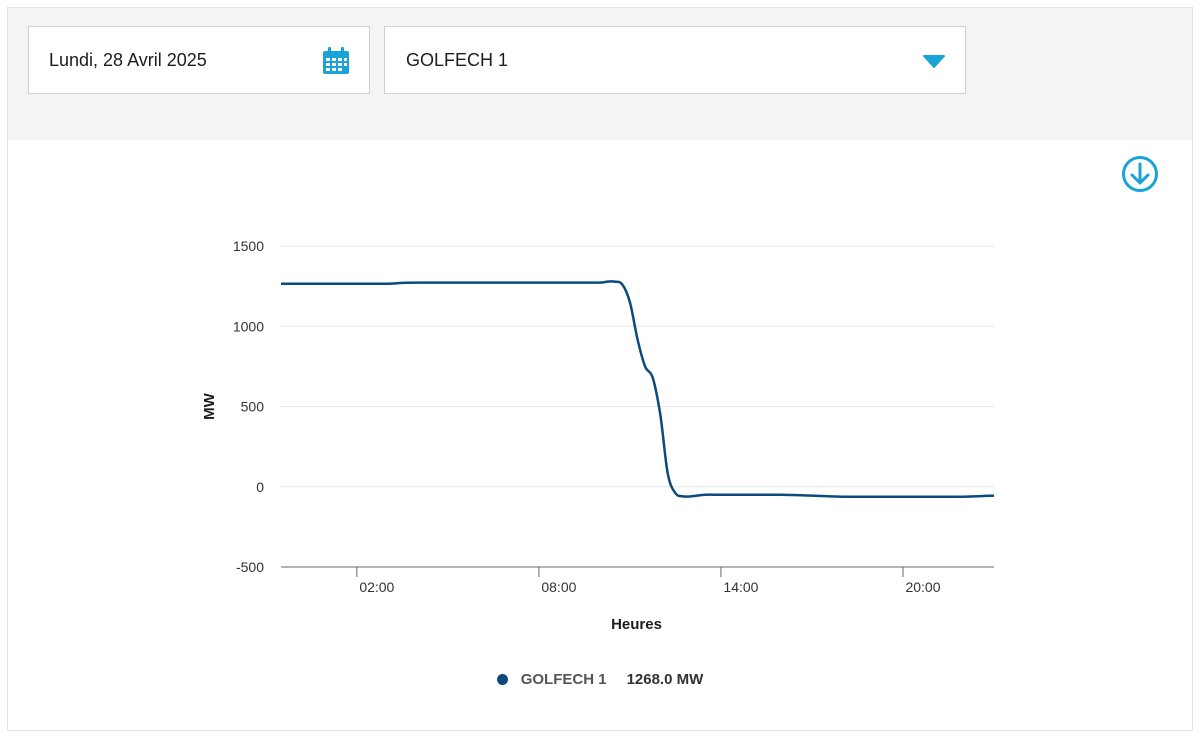 The image size is (1200, 739). What do you see at coordinates (209, 405) in the screenshot?
I see `y-axis-title: MW` at bounding box center [209, 405].